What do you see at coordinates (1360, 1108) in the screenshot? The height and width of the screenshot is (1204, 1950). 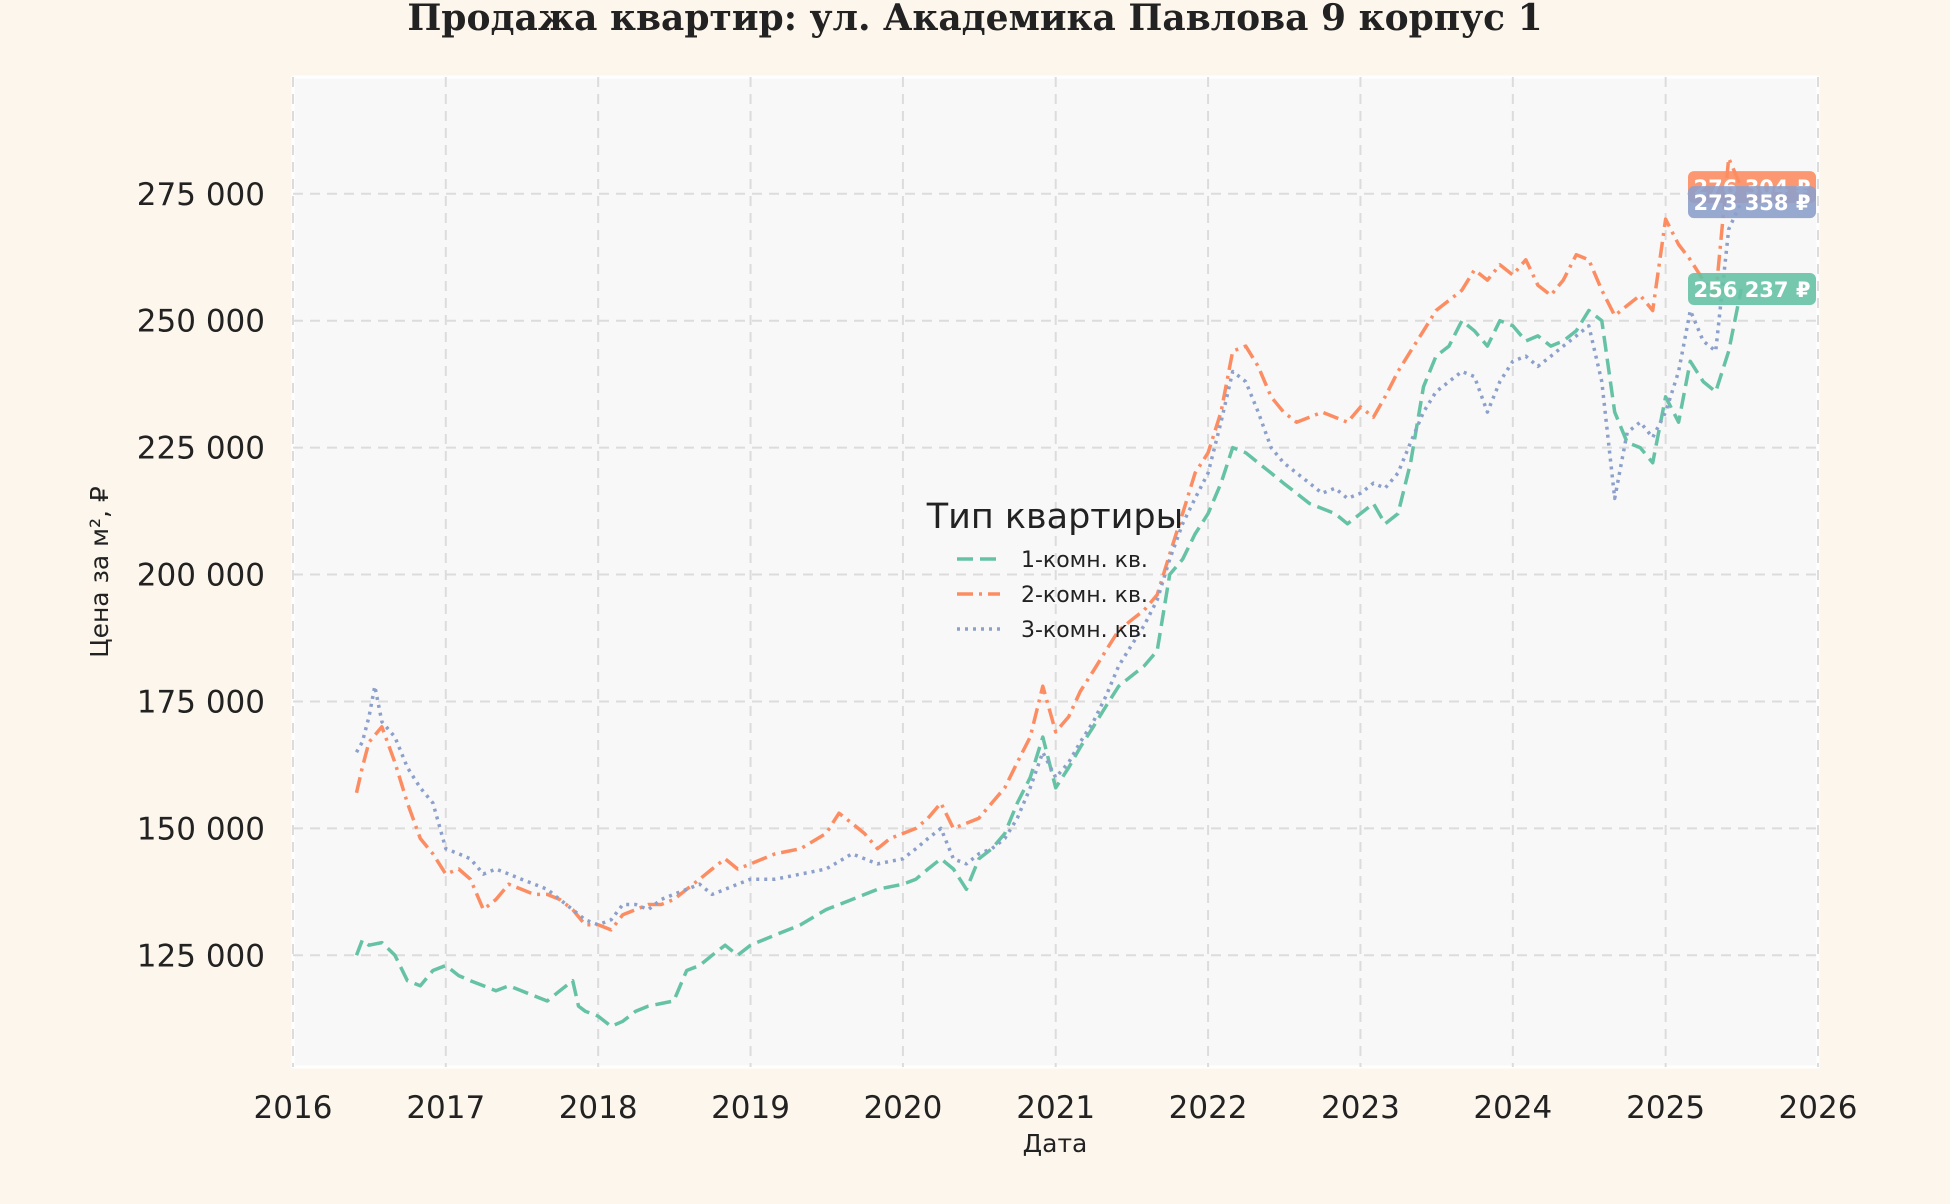 I see `x-tick-label: 2023` at bounding box center [1360, 1108].